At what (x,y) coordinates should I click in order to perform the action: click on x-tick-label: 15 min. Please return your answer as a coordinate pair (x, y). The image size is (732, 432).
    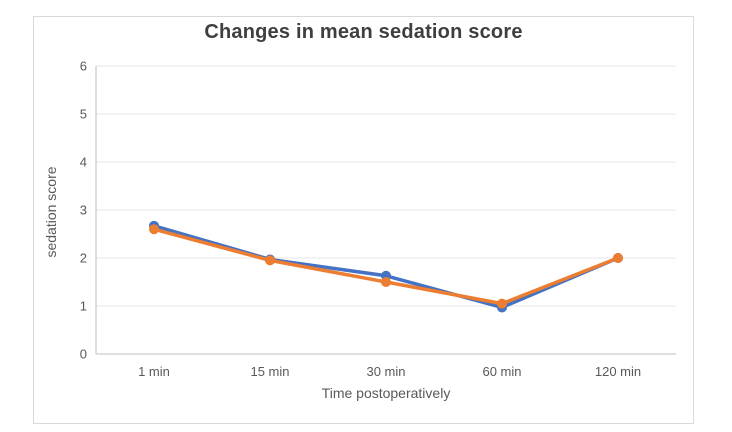
    Looking at the image, I should click on (269, 371).